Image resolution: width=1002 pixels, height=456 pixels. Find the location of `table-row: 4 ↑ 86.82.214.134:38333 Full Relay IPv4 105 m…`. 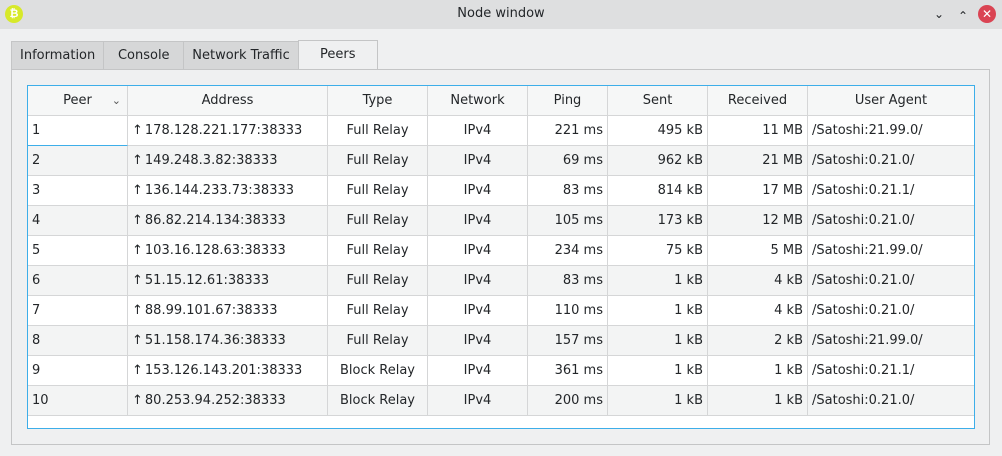

table-row: 4 ↑ 86.82.214.134:38333 Full Relay IPv4 105 m… is located at coordinates (501, 221).